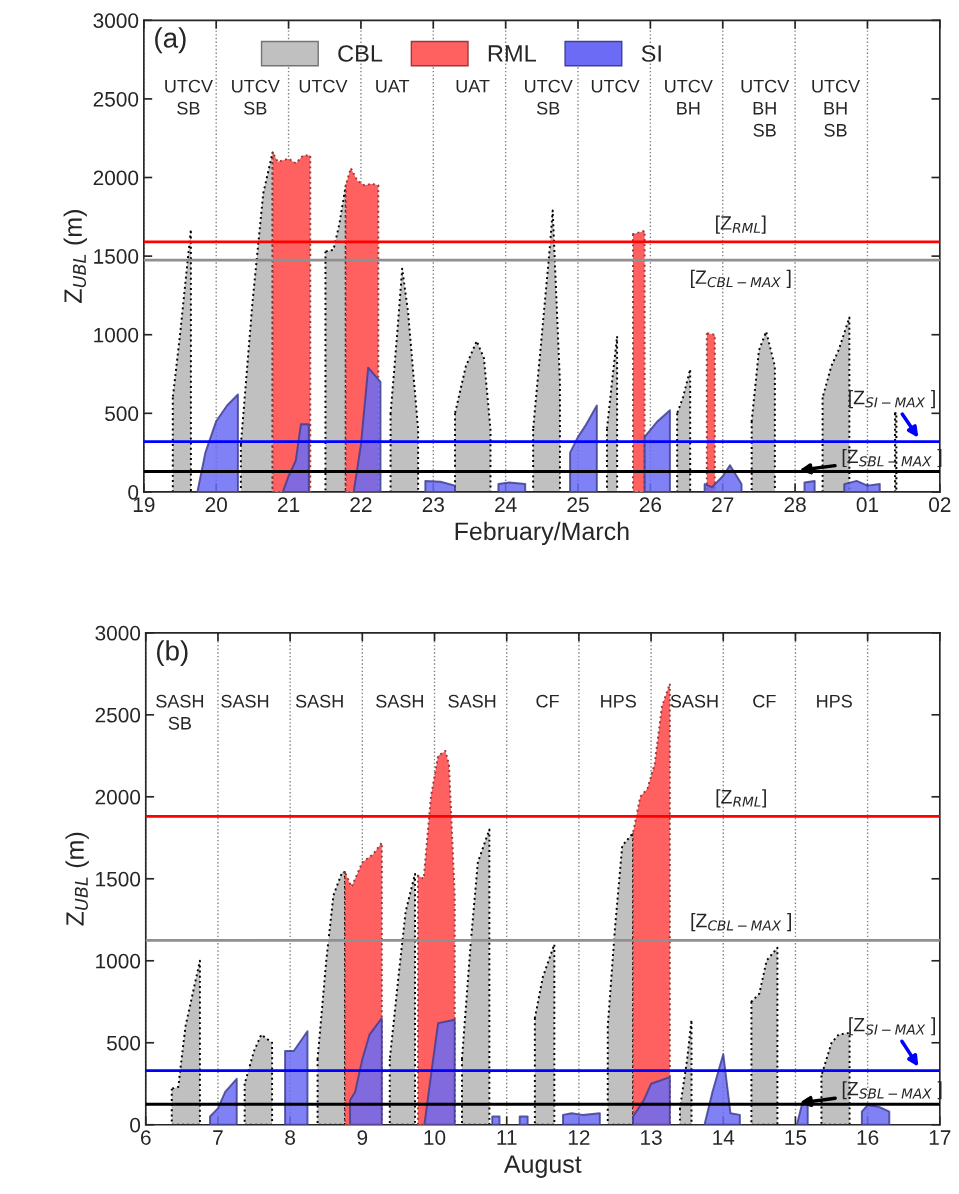 The image size is (959, 1194). Describe the element at coordinates (506, 504) in the screenshot. I see `x-tick-label: 24` at that location.